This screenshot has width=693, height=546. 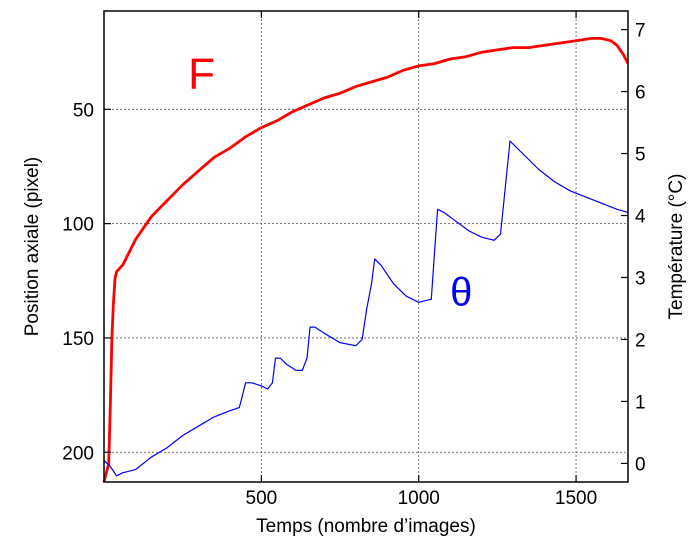 What do you see at coordinates (366, 526) in the screenshot?
I see `x-axis-title: Temps (nombre d’images)` at bounding box center [366, 526].